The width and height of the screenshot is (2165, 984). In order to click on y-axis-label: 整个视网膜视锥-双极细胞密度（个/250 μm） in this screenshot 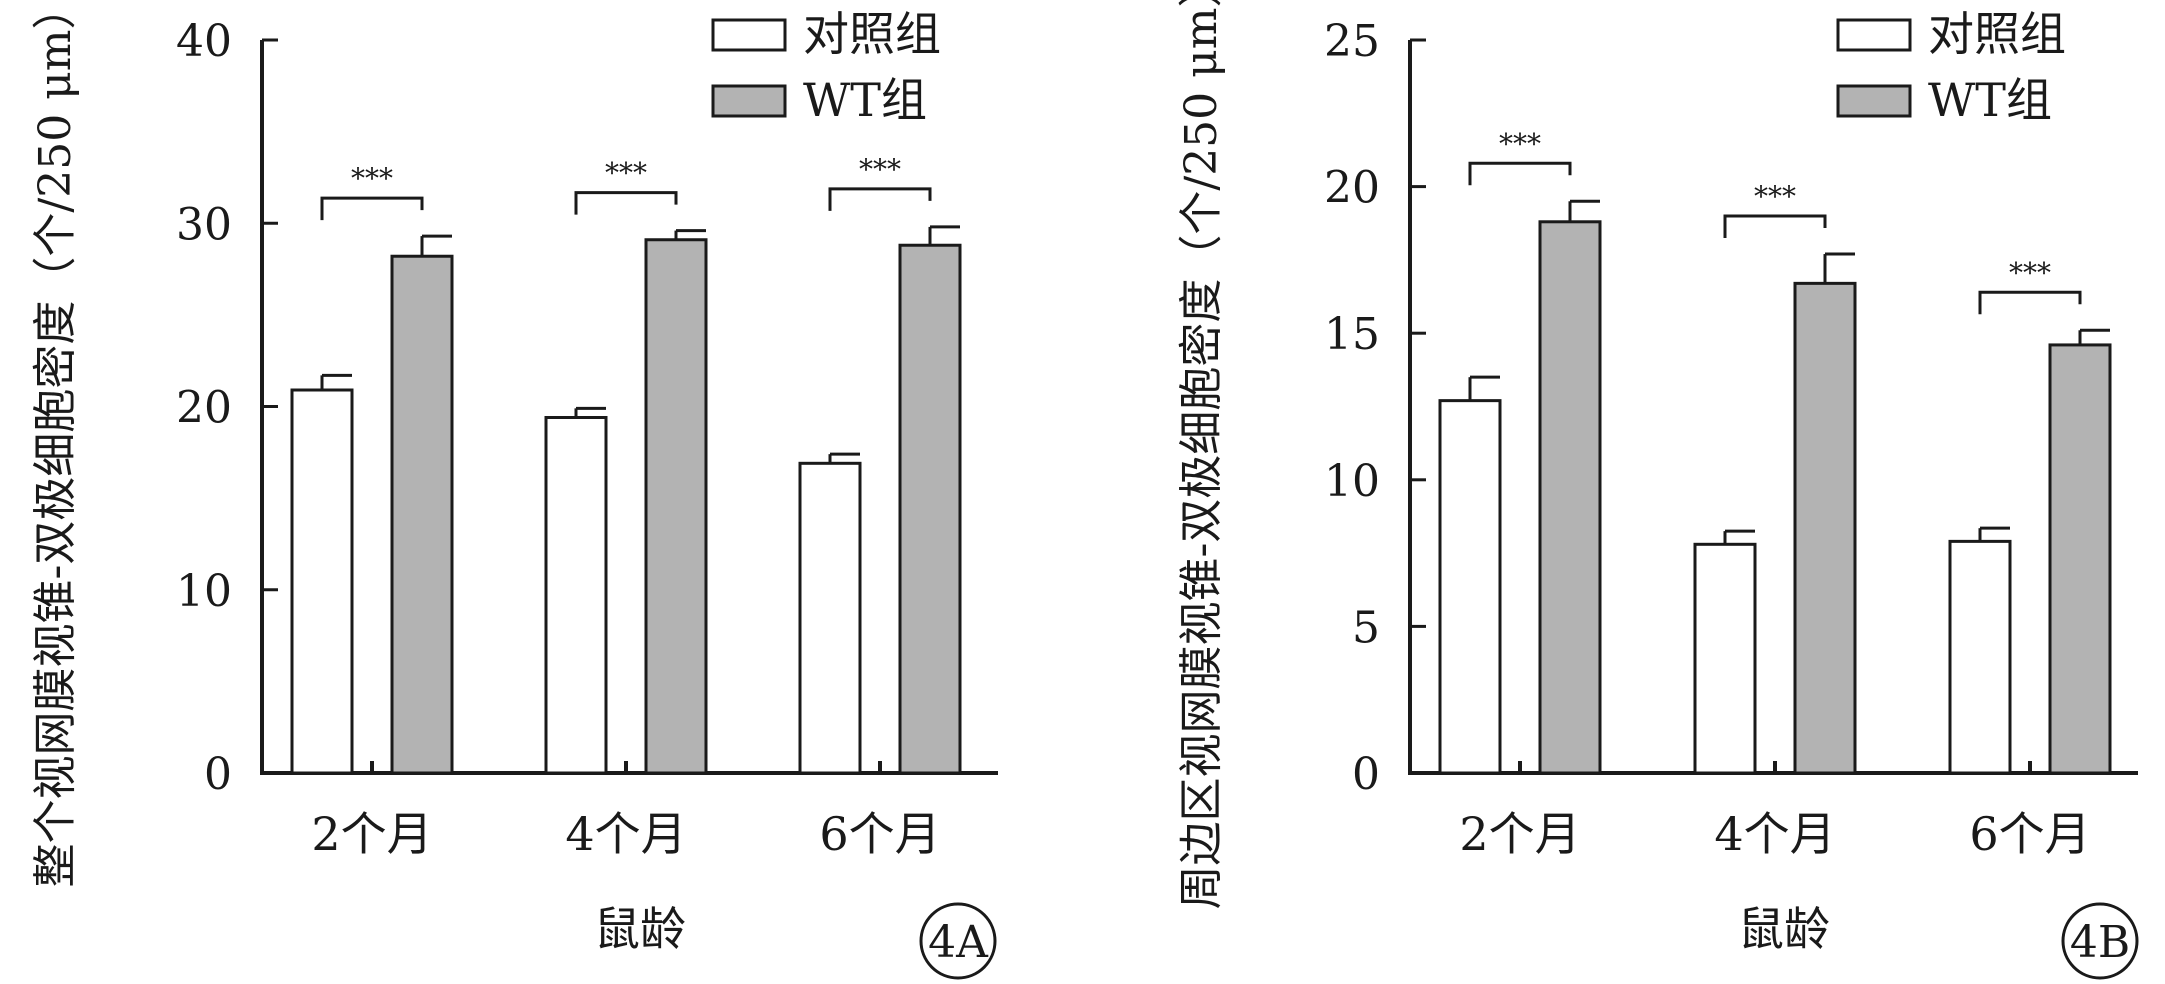, I will do `click(55, 443)`.